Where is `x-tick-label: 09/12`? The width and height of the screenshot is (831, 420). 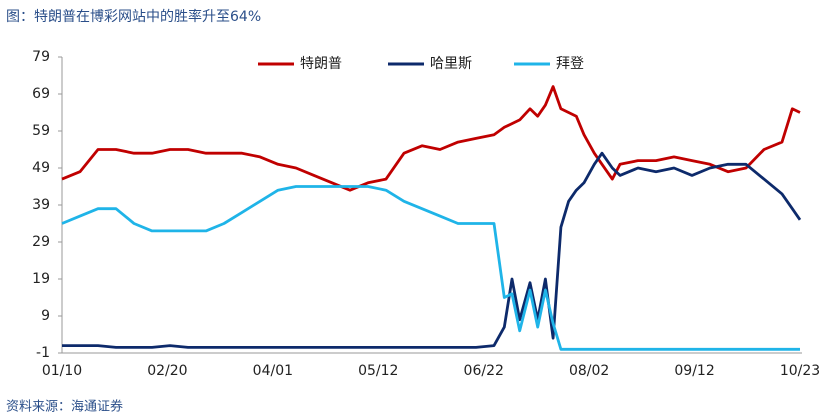
x-tick-label: 09/12 is located at coordinates (694, 371).